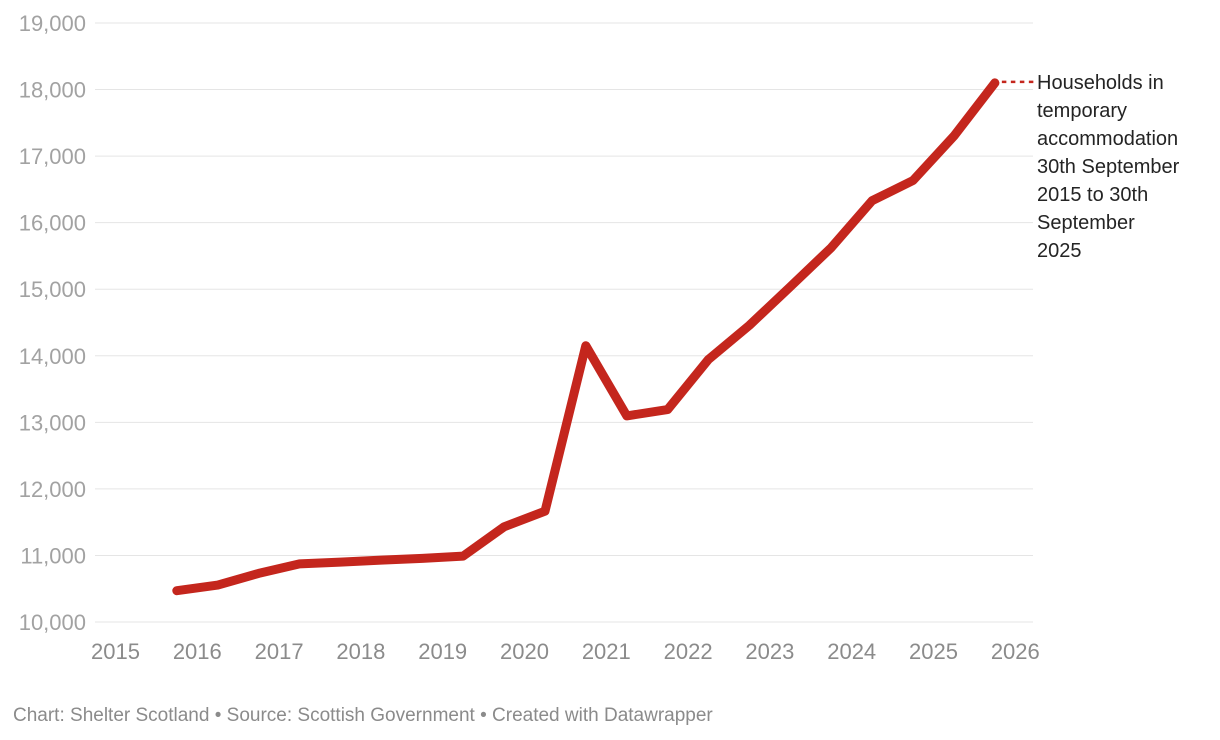  I want to click on y-axis-tick-label: 18,000, so click(52, 90).